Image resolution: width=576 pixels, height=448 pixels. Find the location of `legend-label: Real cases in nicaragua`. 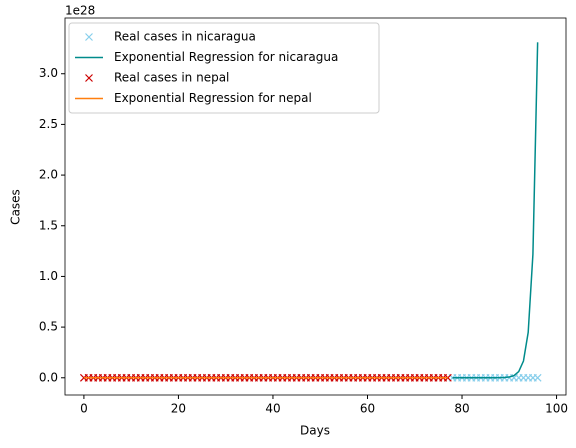

legend-label: Real cases in nicaragua is located at coordinates (185, 37).